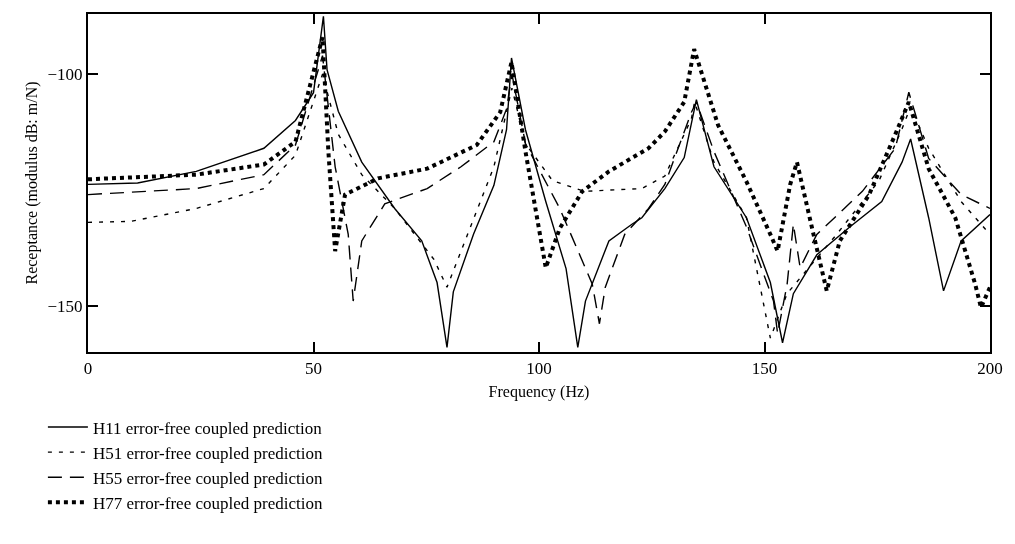  What do you see at coordinates (65, 75) in the screenshot?
I see `y-tick-label: −100` at bounding box center [65, 75].